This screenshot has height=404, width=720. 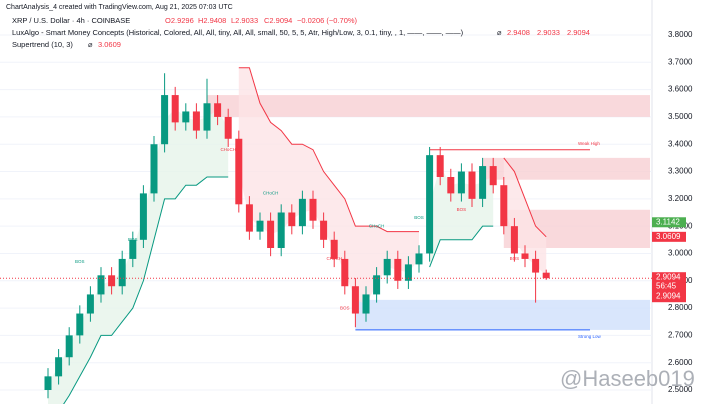 What do you see at coordinates (179, 20) in the screenshot?
I see `ohlc-value: O2.9296` at bounding box center [179, 20].